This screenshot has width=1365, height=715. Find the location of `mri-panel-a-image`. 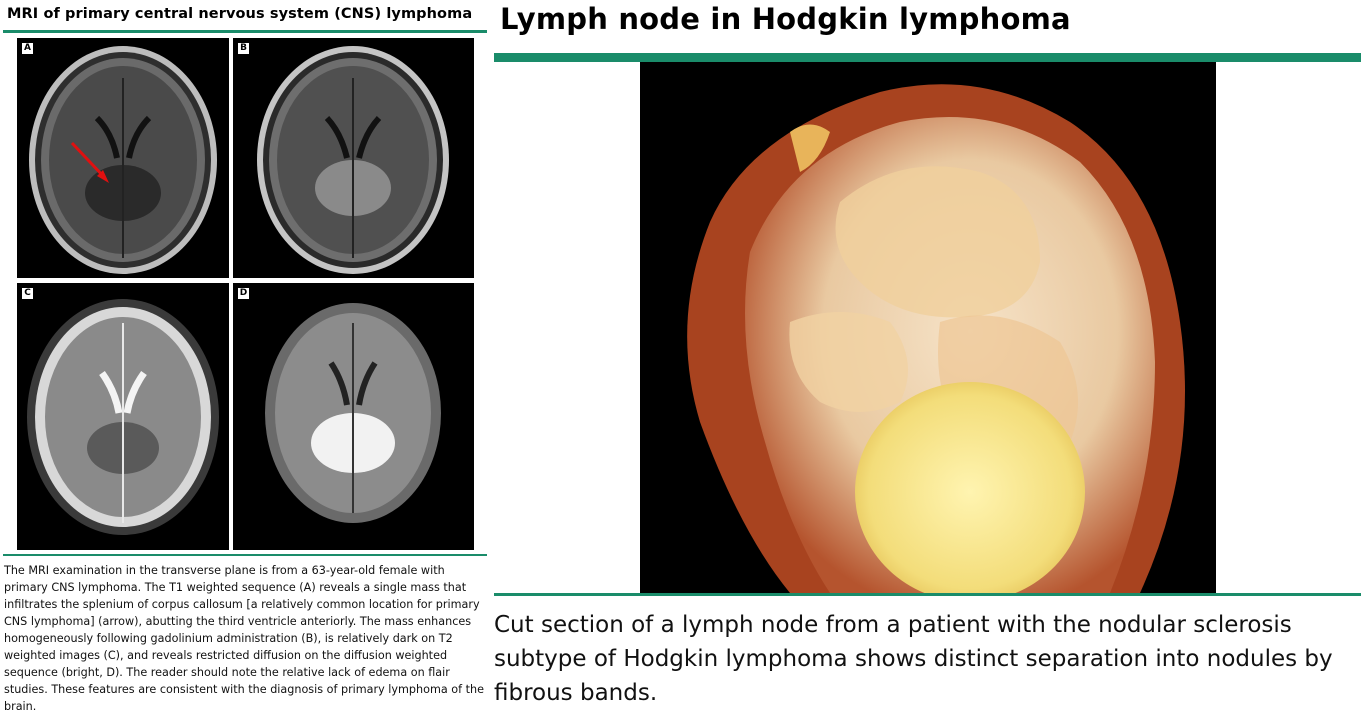

mri-panel-a-image is located at coordinates (123, 160).